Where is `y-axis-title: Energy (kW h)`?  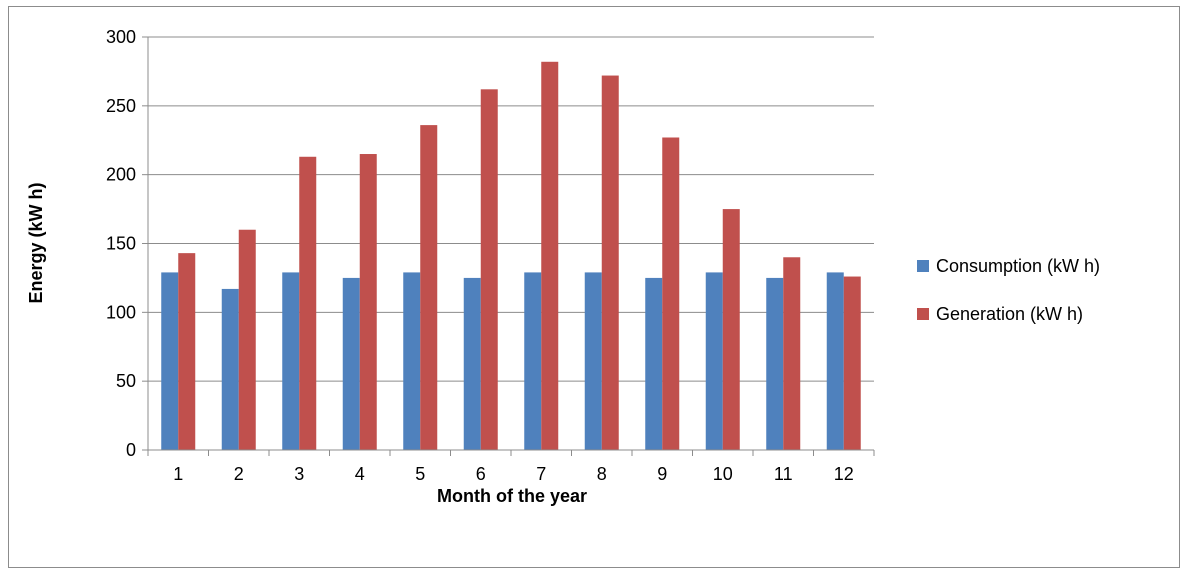 y-axis-title: Energy (kW h) is located at coordinates (36, 242).